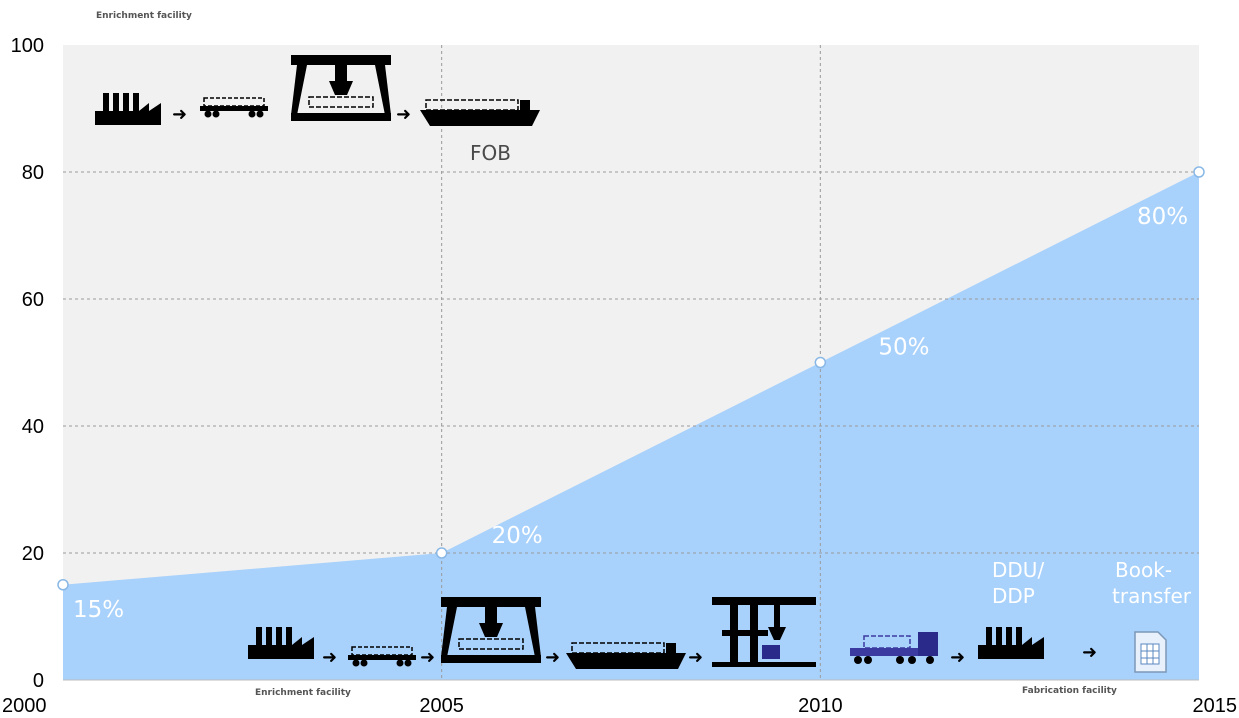 This screenshot has width=1239, height=718. I want to click on y-tick-label: 20, so click(33, 554).